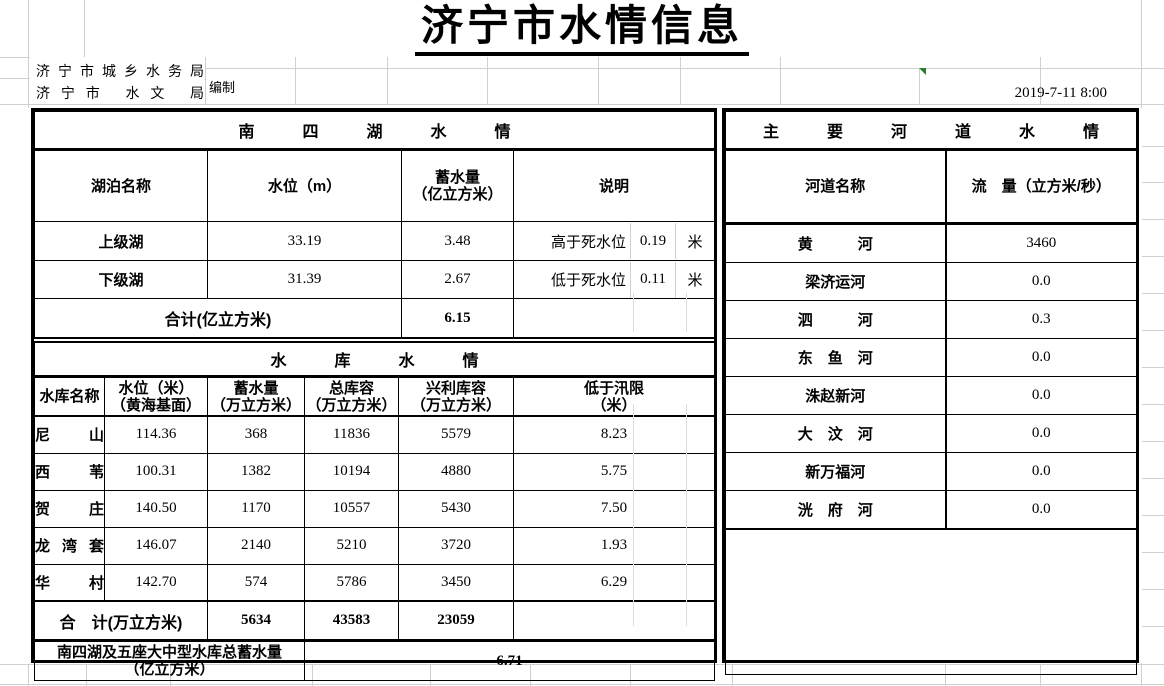 The height and width of the screenshot is (686, 1164). I want to click on river-row4-flow-cell: 0.0, so click(1041, 395).